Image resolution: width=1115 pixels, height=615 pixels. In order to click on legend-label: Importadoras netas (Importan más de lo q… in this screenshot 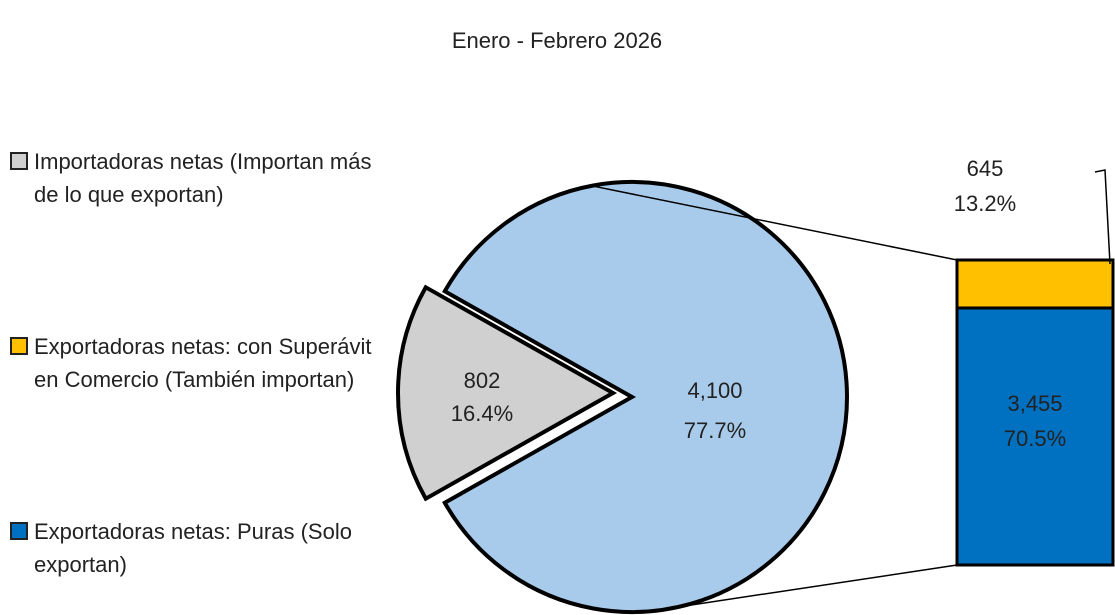, I will do `click(203, 178)`.